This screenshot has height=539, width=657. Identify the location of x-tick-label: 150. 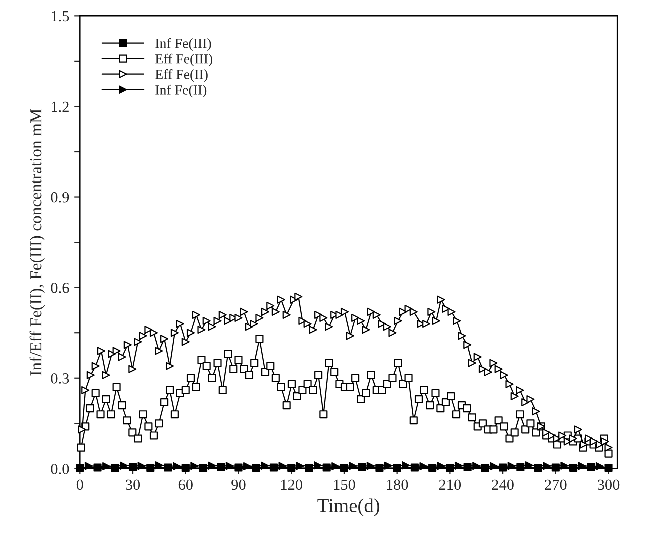
(345, 485).